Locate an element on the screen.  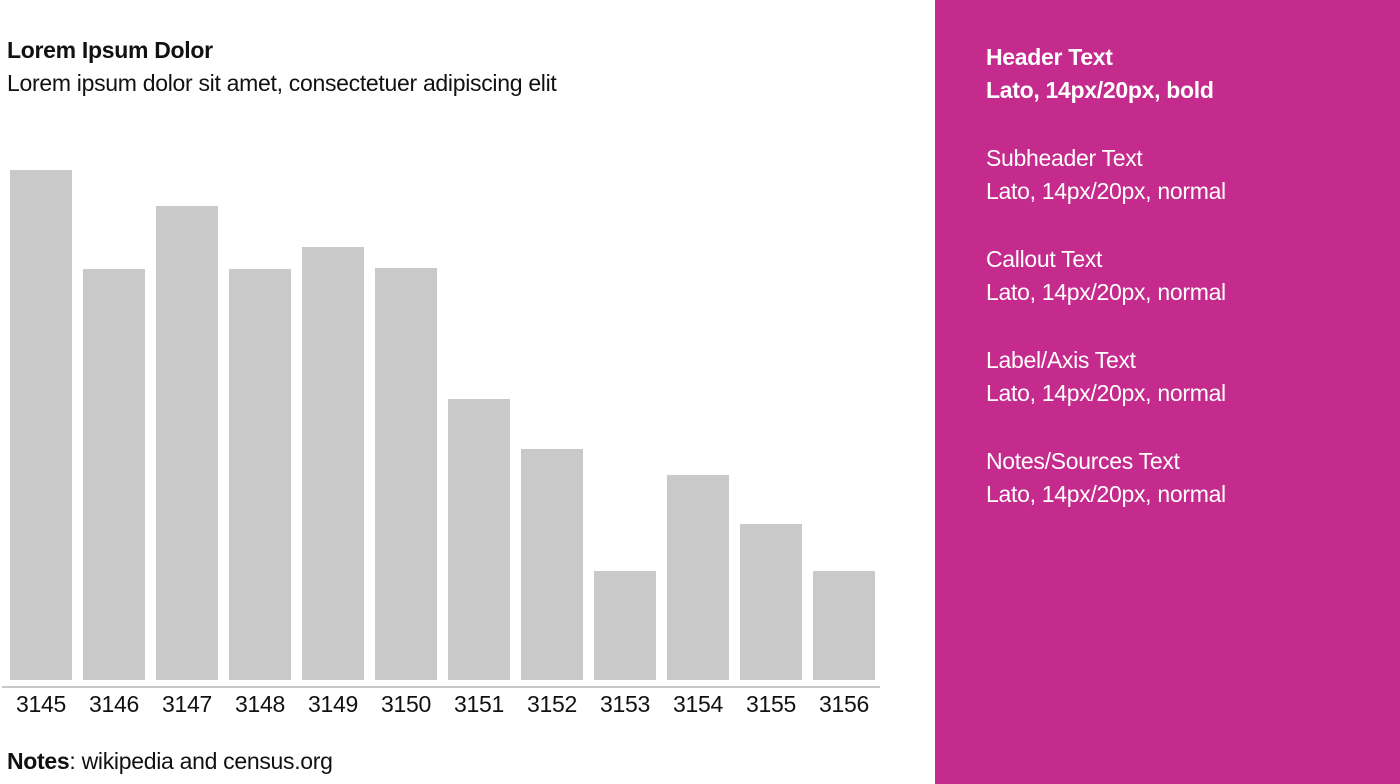
x-axis-label: 3147 is located at coordinates (187, 704).